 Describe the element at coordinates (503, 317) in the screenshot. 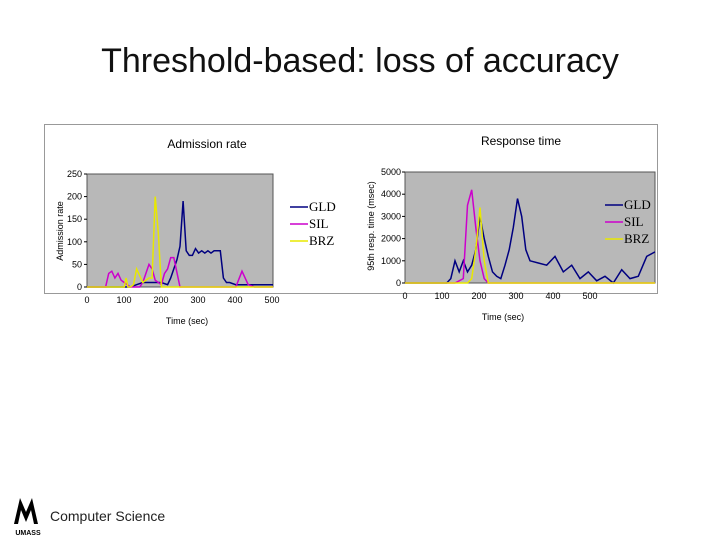

I see `chart2-xlabel: Time (sec)` at that location.